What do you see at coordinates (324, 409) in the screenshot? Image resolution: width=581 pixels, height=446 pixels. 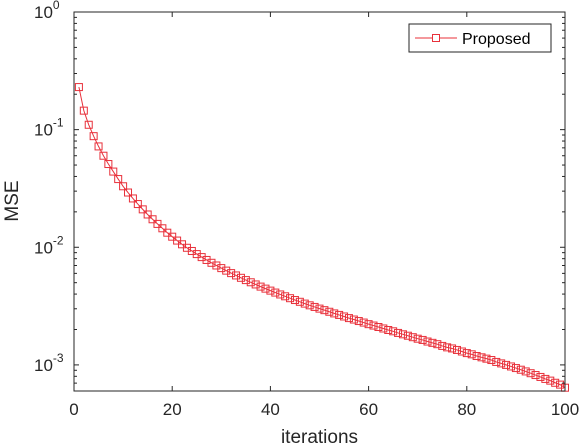 I see `x-tick-labels: 0 20 40 60 80 100` at bounding box center [324, 409].